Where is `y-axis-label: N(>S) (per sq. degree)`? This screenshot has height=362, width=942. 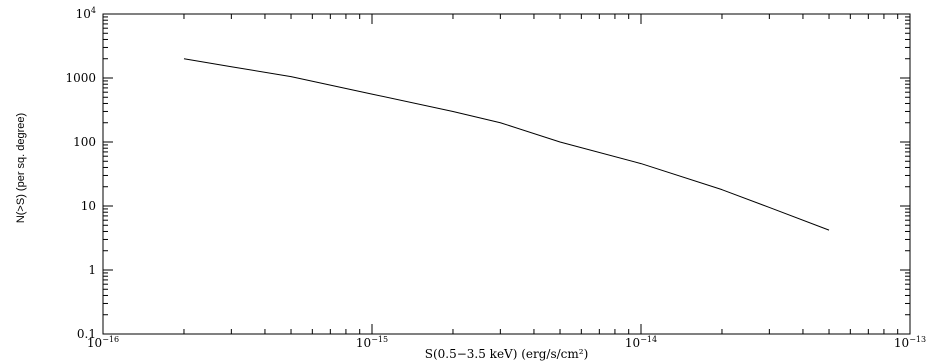
y-axis-label: N(>S) (per sq. degree) is located at coordinates (21, 168).